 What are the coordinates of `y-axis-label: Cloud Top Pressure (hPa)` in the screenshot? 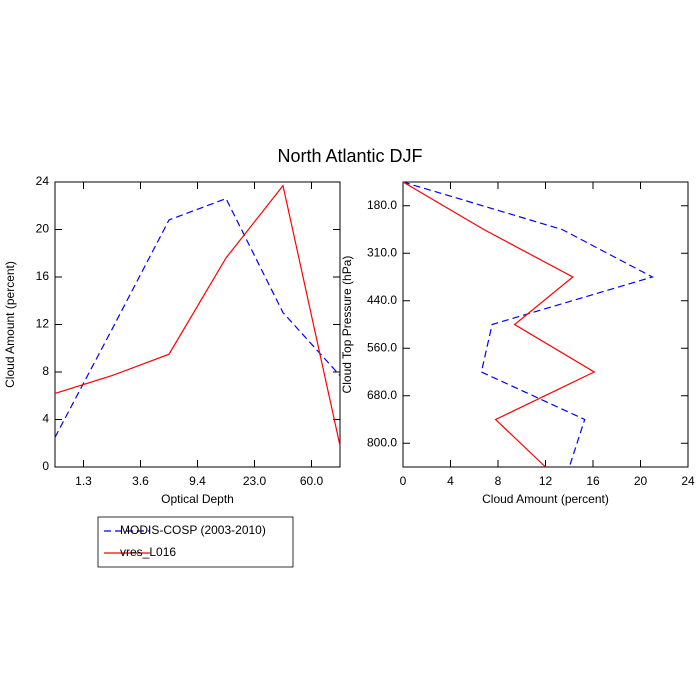 It's located at (347, 325).